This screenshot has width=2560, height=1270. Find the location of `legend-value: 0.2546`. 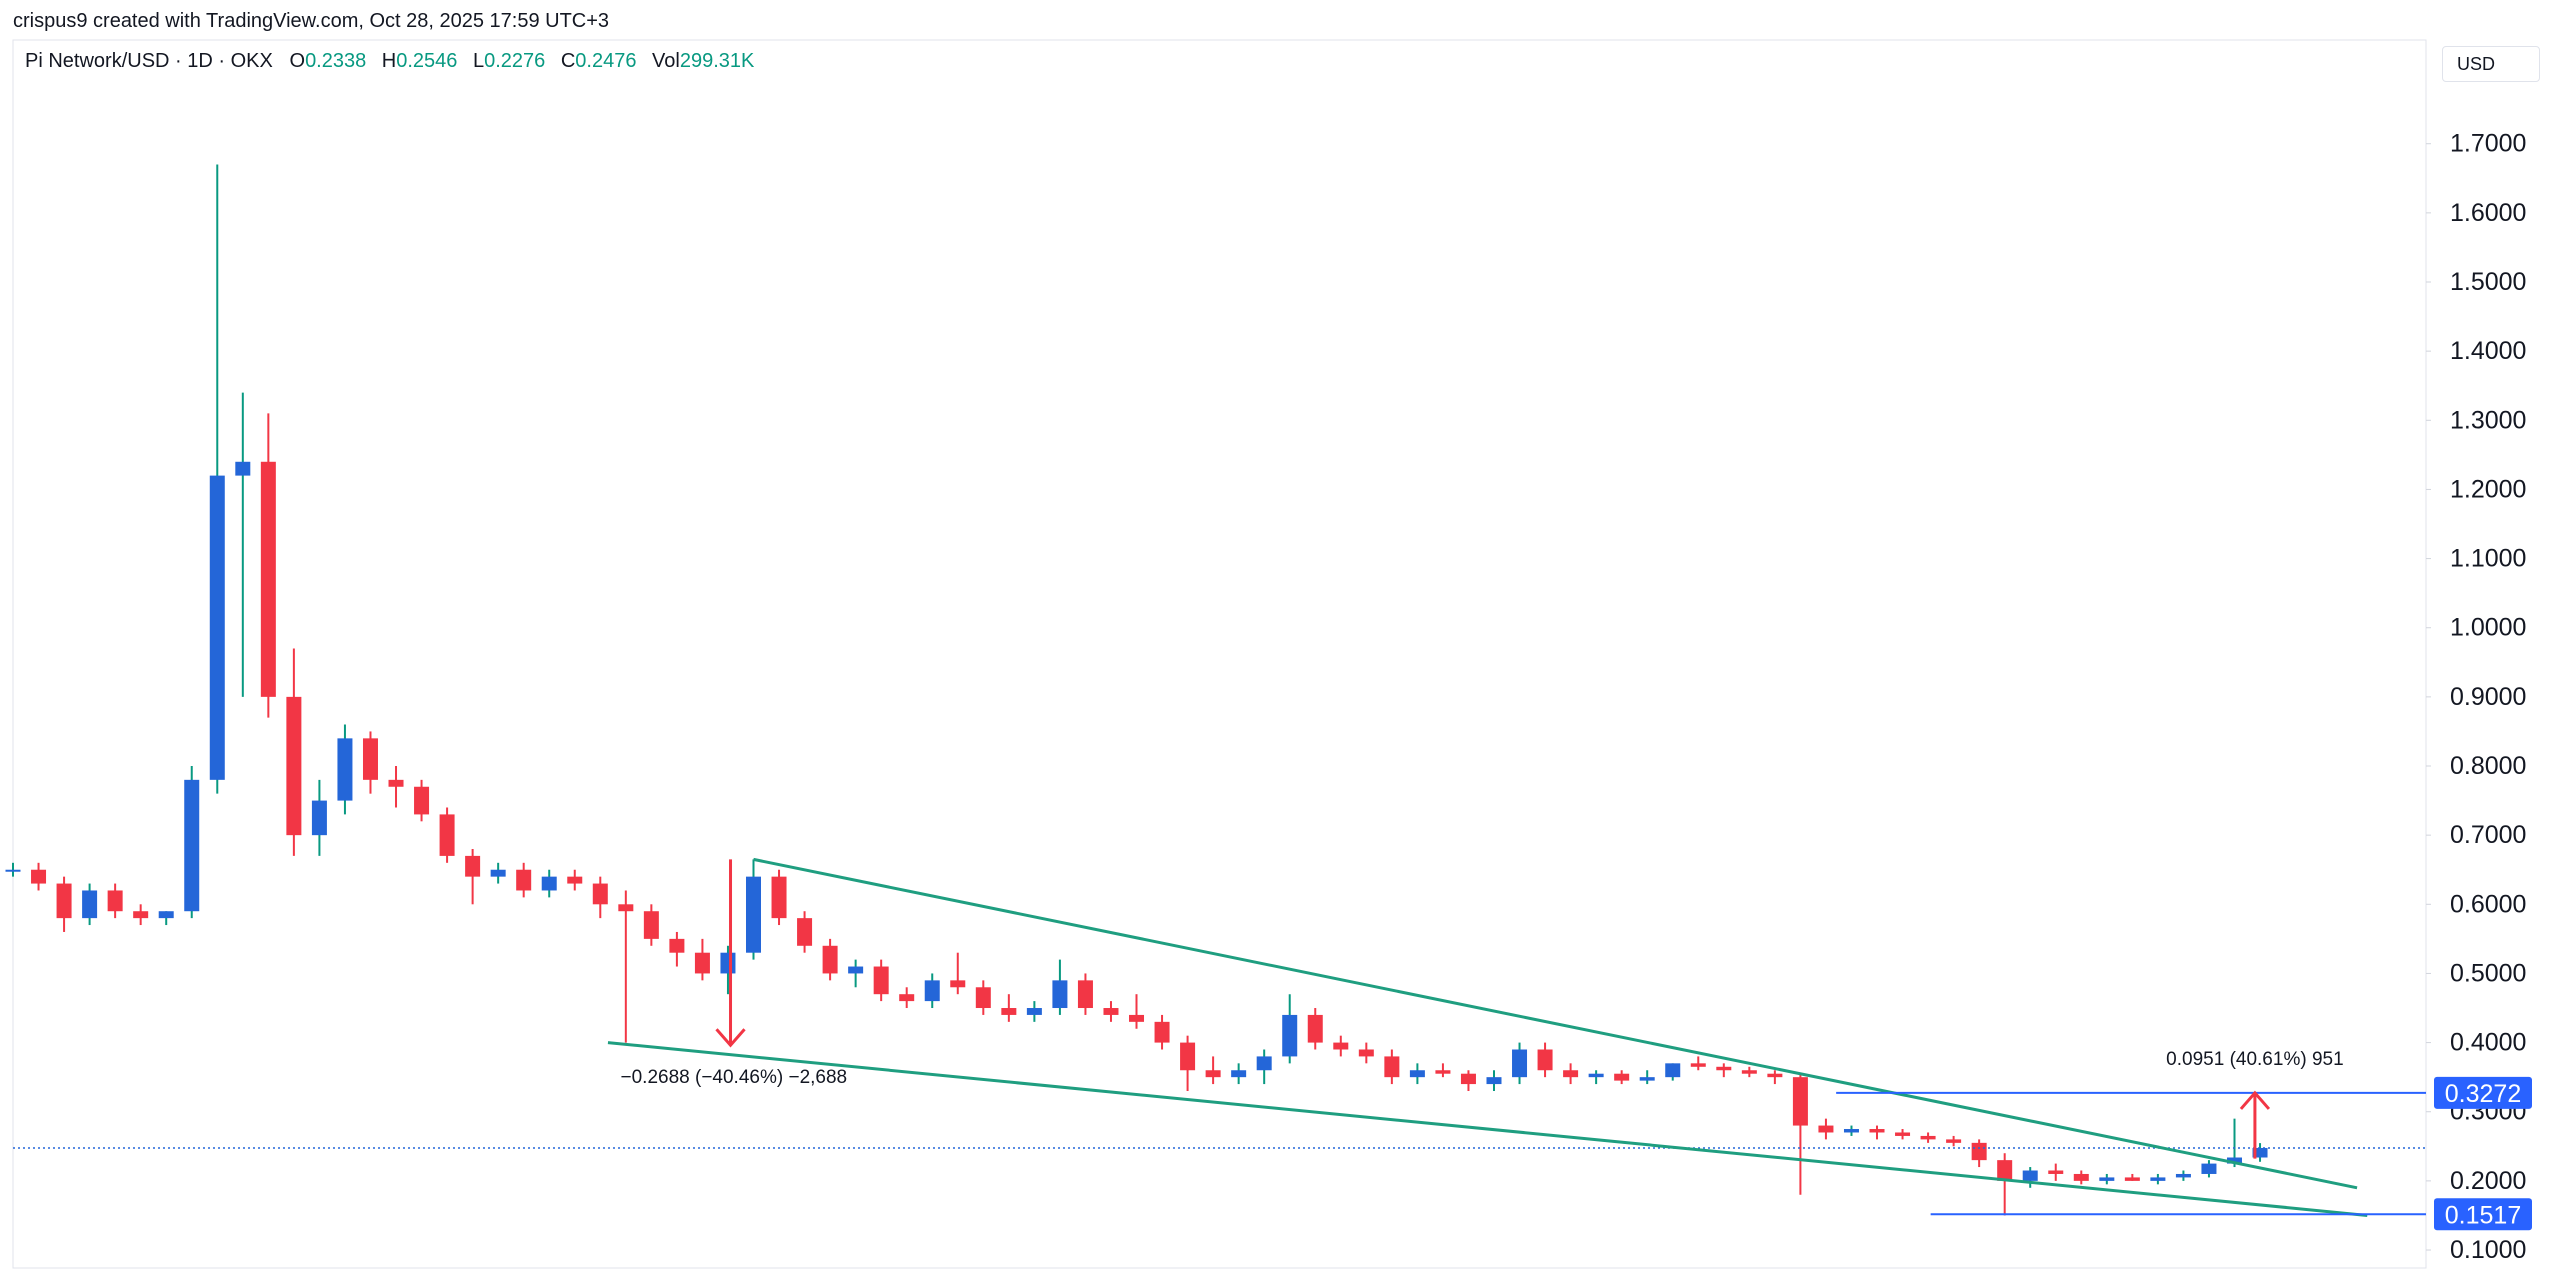

legend-value: 0.2546 is located at coordinates (427, 61).